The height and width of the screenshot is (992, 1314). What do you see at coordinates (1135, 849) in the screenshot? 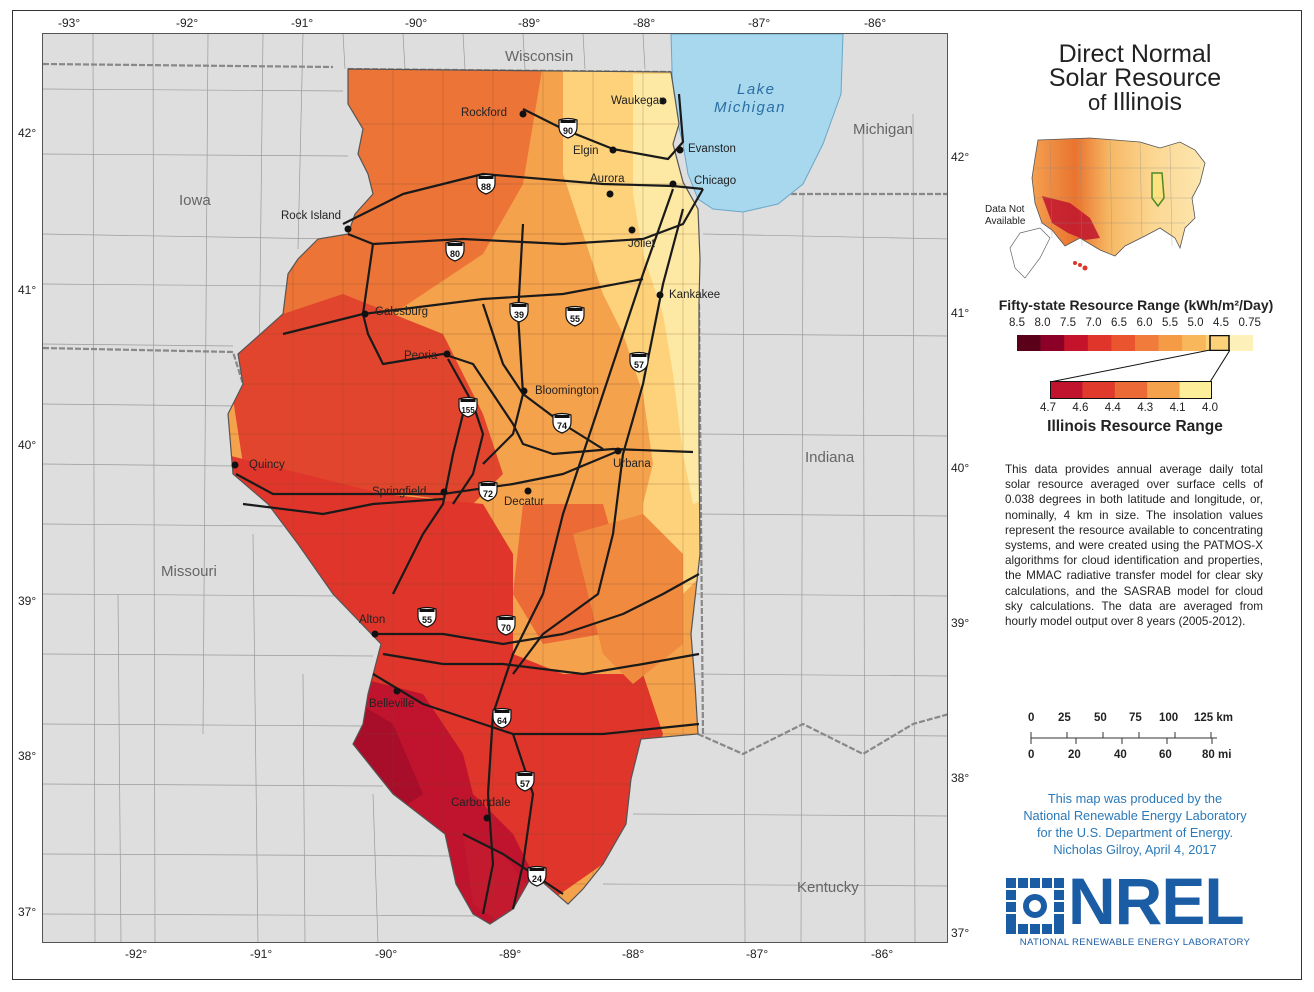
I see `credit-line4: Nicholas Gilroy, April 4, 2017` at bounding box center [1135, 849].